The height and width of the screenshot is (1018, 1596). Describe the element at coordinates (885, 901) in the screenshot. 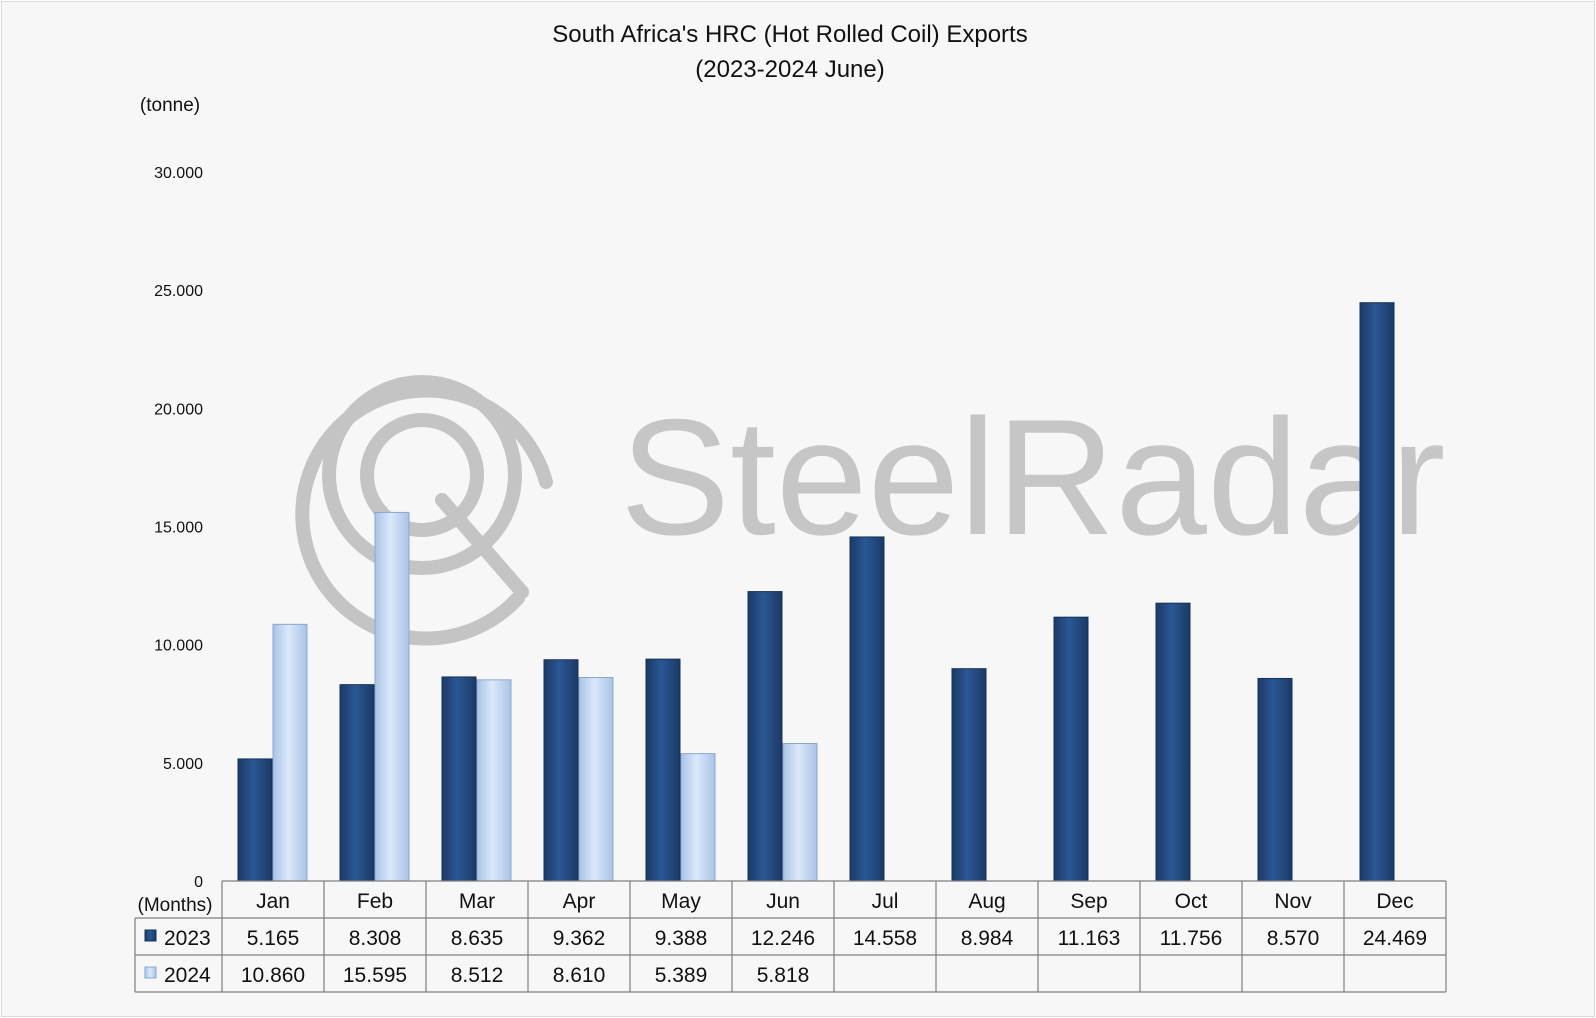

I see `x-tick-label: Jul` at that location.